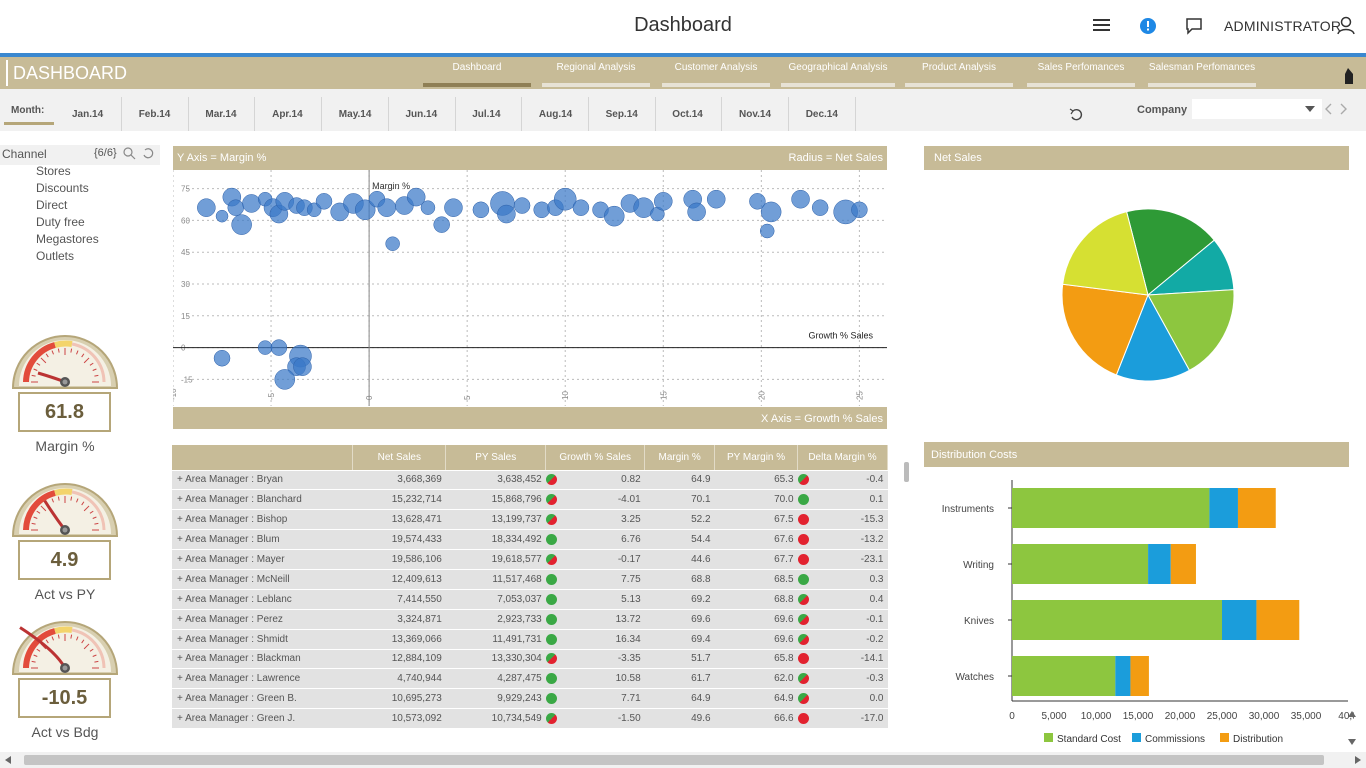  I want to click on month-aug-14: Aug.14, so click(555, 114).